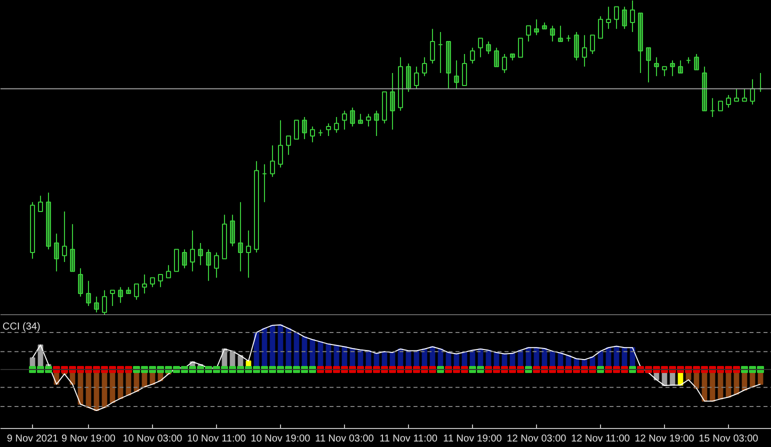 This screenshot has height=447, width=771. Describe the element at coordinates (344, 439) in the screenshot. I see `x-tick-label: 11 Nov 03:00` at that location.